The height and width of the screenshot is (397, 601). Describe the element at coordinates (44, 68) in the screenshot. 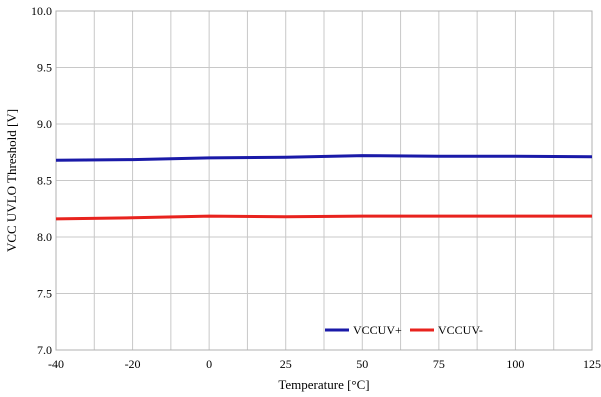

I see `y-tick-label: 9.5` at that location.